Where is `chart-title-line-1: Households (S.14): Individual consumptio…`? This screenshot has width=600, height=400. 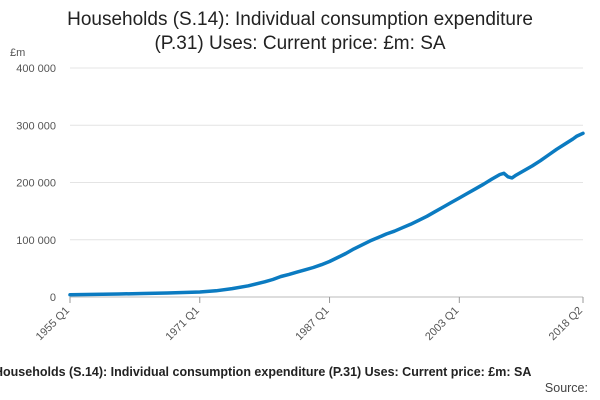
chart-title-line-1: Households (S.14): Individual consumptio… is located at coordinates (300, 19).